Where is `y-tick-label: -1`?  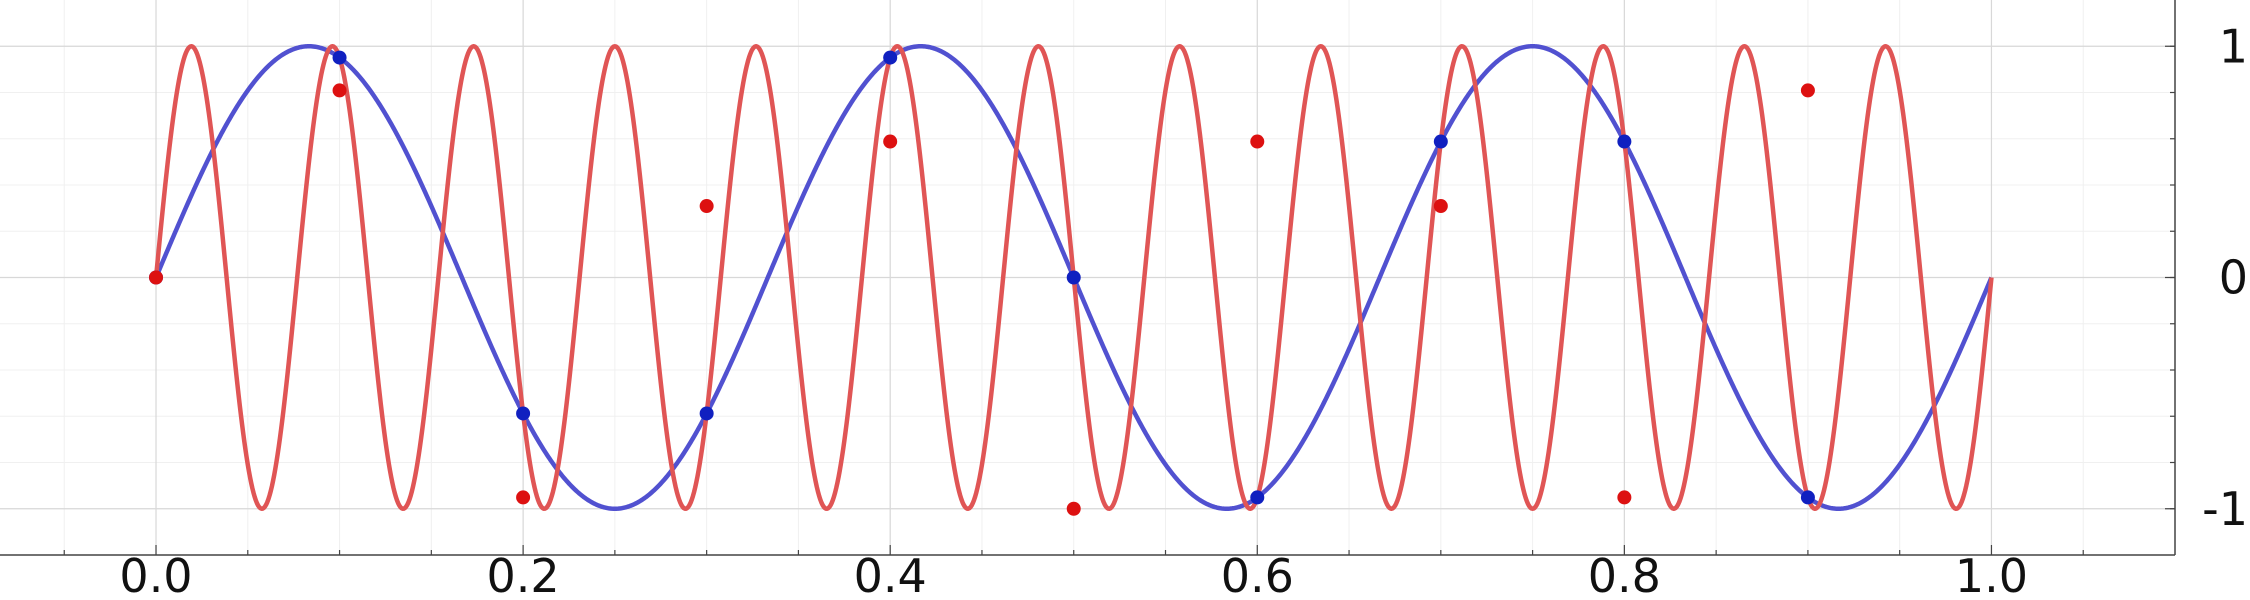 y-tick-label: -1 is located at coordinates (2225, 509).